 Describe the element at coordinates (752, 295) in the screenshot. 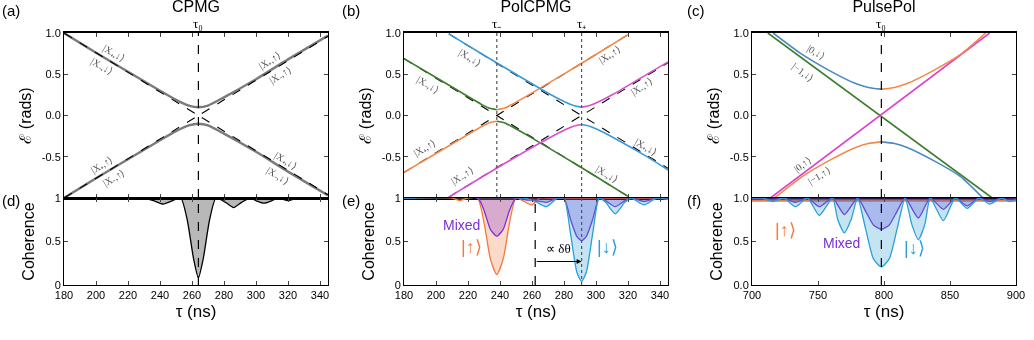

I see `x-tick-label: 700` at that location.